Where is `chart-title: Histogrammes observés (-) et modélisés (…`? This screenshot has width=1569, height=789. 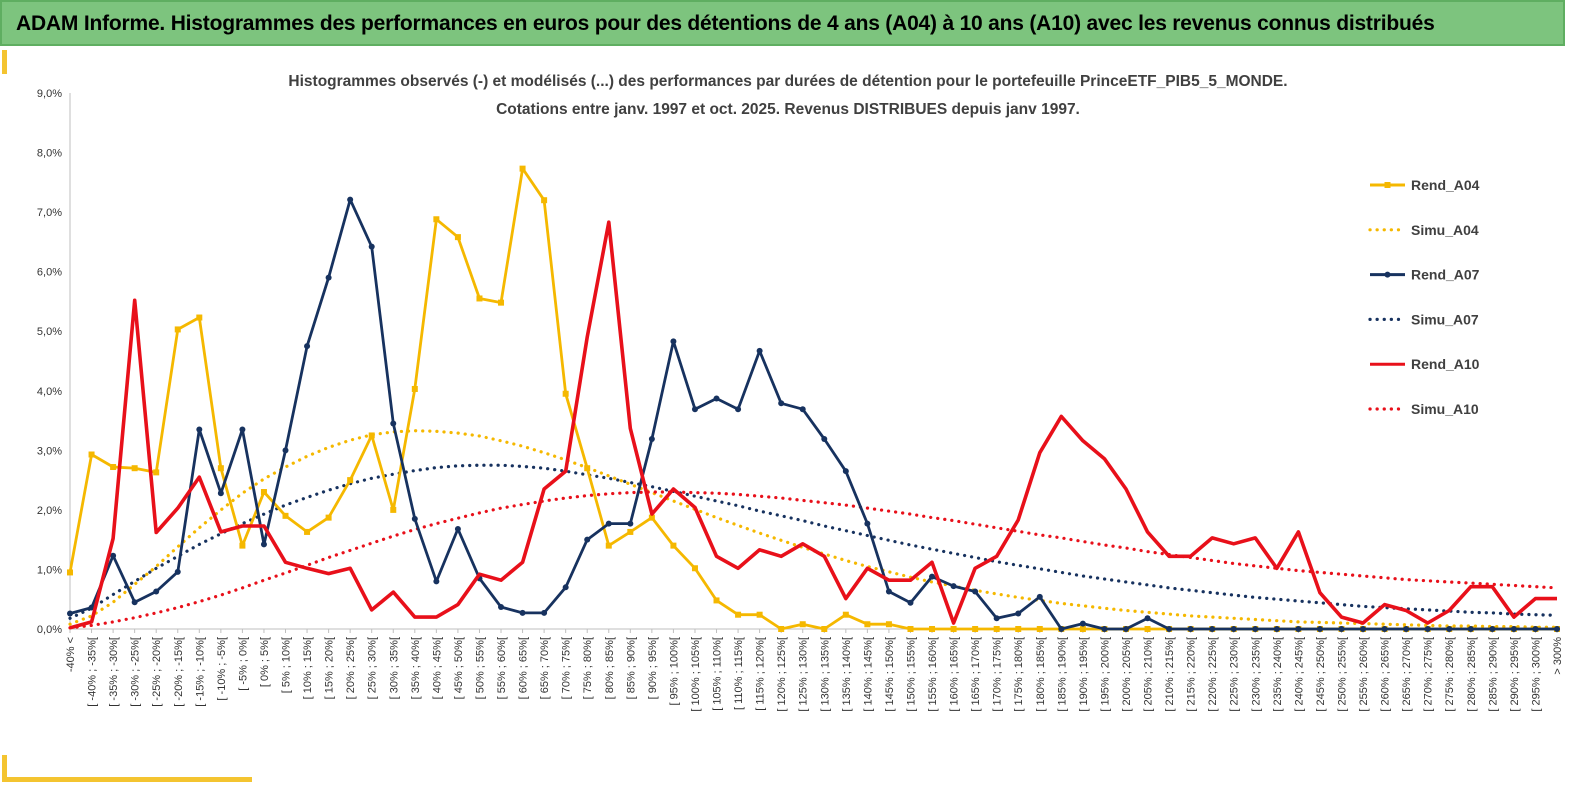 chart-title: Histogrammes observés (-) et modélisés (… is located at coordinates (787, 81).